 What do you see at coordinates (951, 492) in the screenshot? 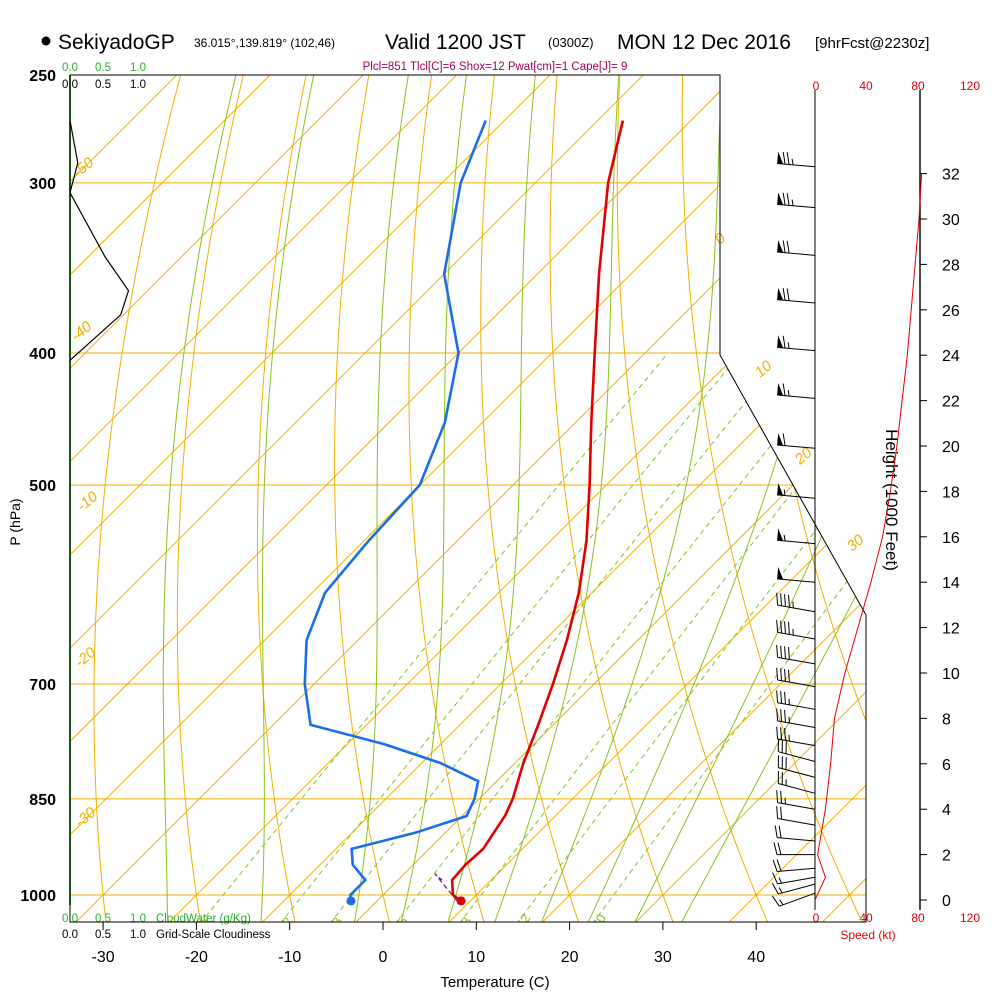
I see `height-tick-label: 18` at bounding box center [951, 492].